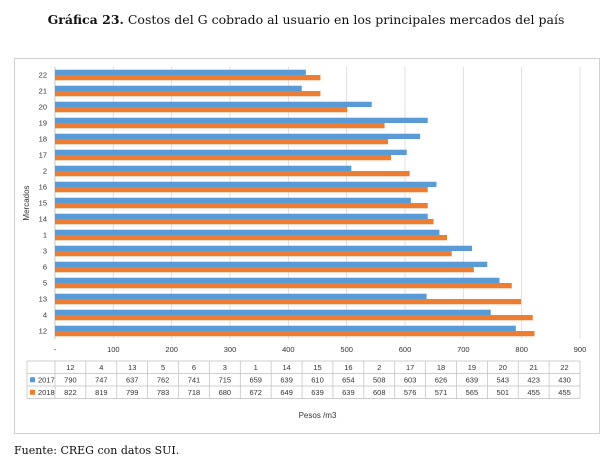 This screenshot has width=612, height=471. What do you see at coordinates (70, 380) in the screenshot?
I see `table-value-cell: 790` at bounding box center [70, 380].